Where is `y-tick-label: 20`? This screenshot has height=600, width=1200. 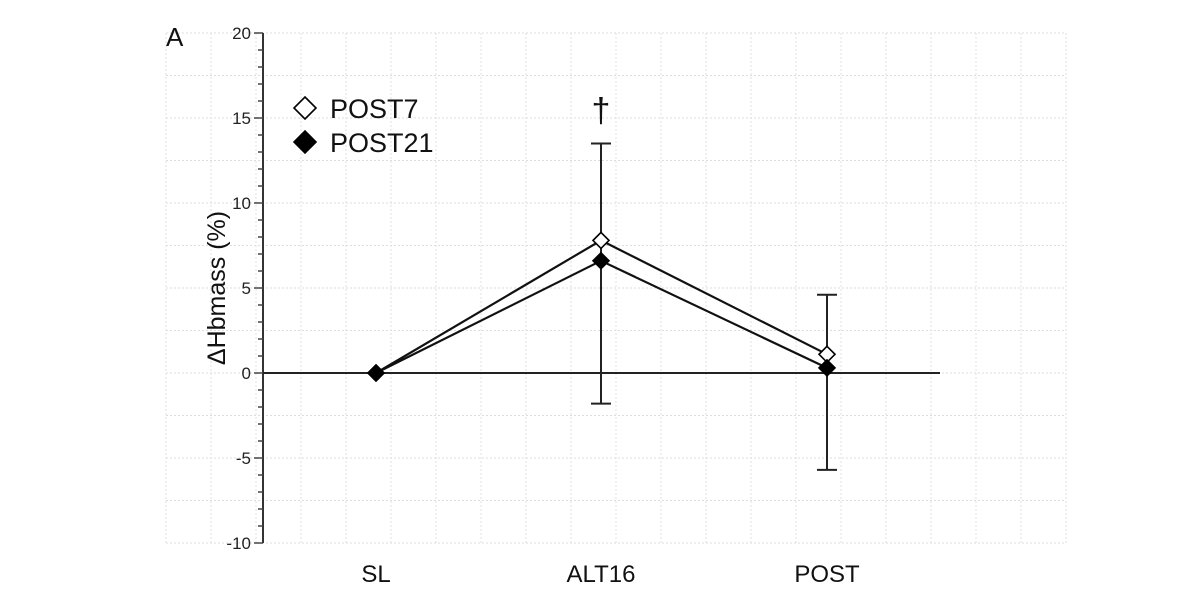
y-tick-label: 20 is located at coordinates (241, 33).